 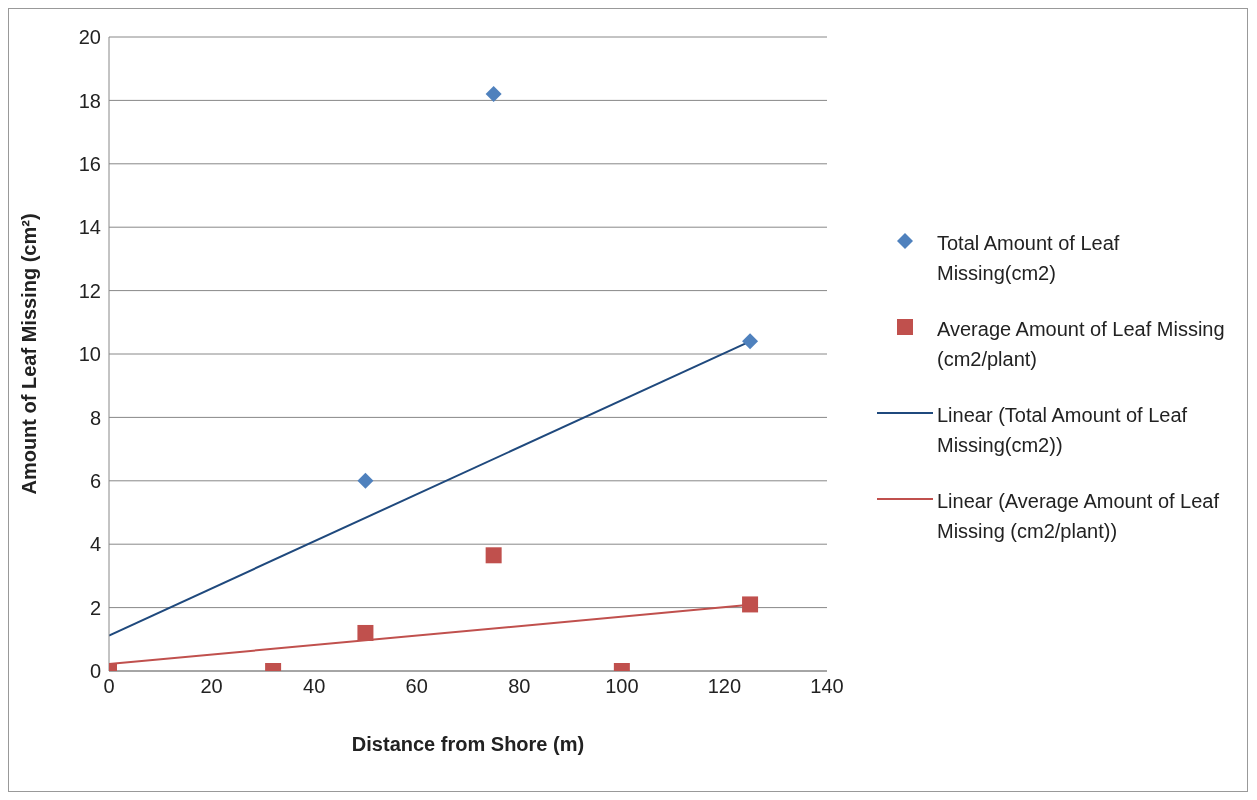 I want to click on x-tick-label: 140, so click(x=827, y=686).